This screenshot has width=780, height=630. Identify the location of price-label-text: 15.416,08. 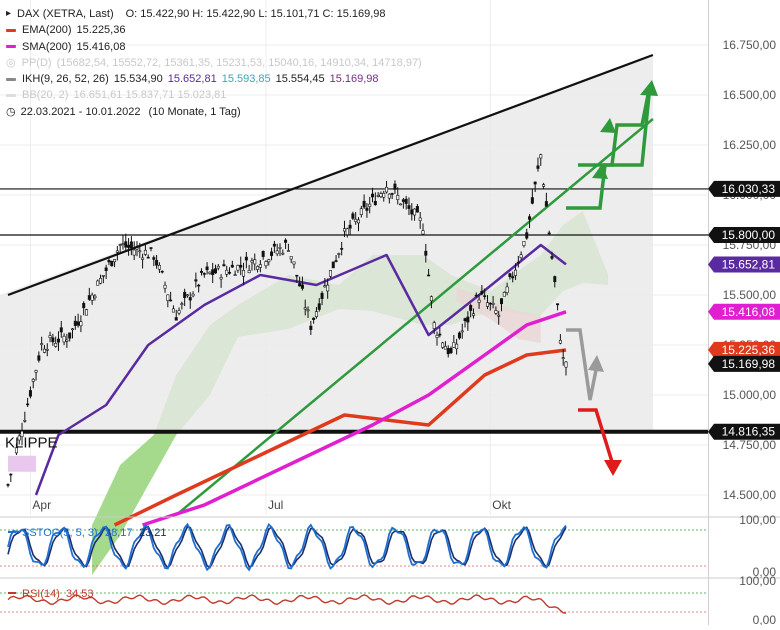
(749, 312).